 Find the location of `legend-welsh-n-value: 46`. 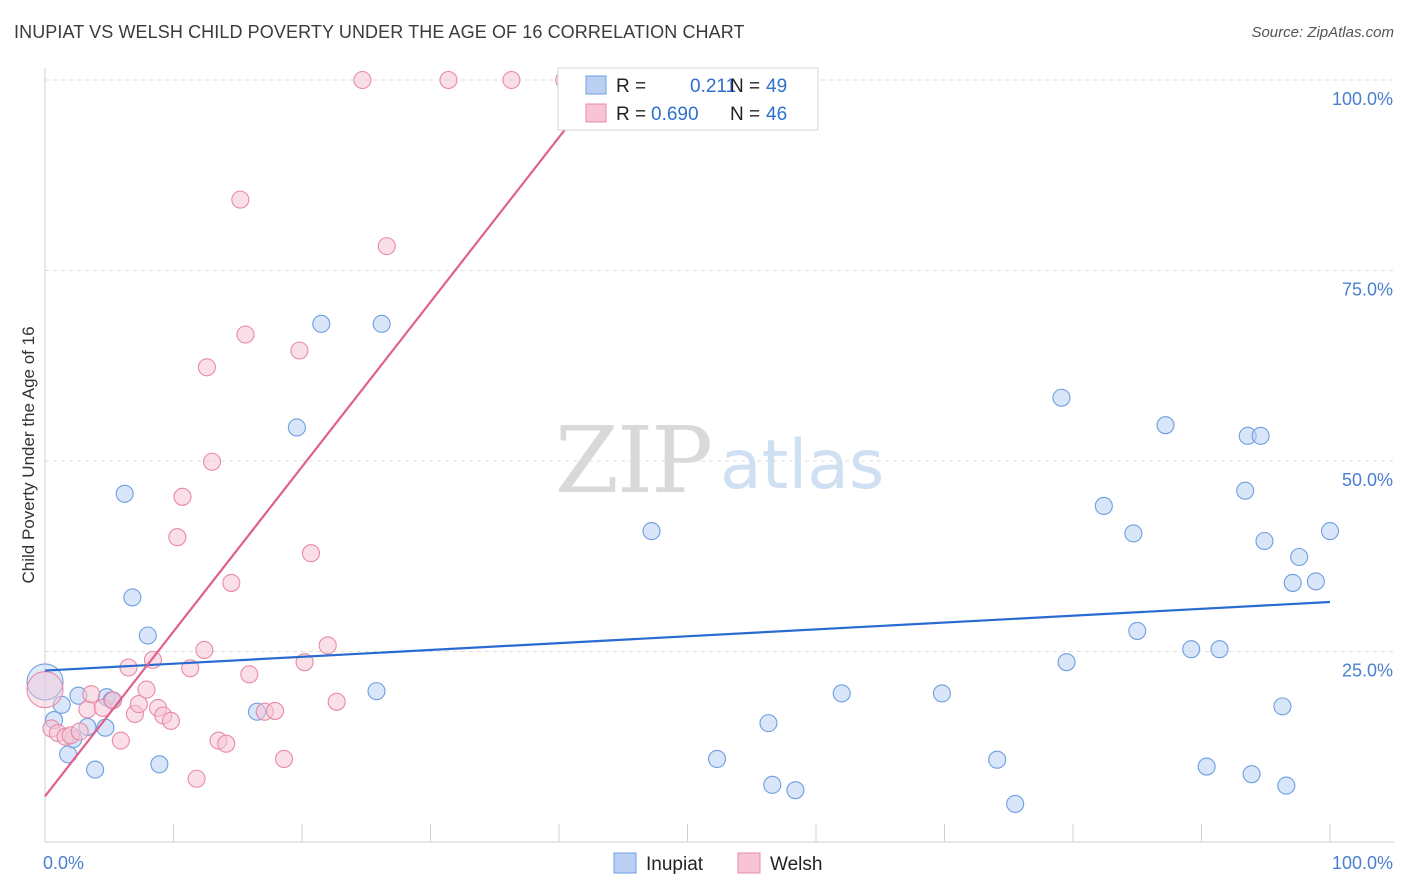

legend-welsh-n-value: 46 is located at coordinates (776, 114).